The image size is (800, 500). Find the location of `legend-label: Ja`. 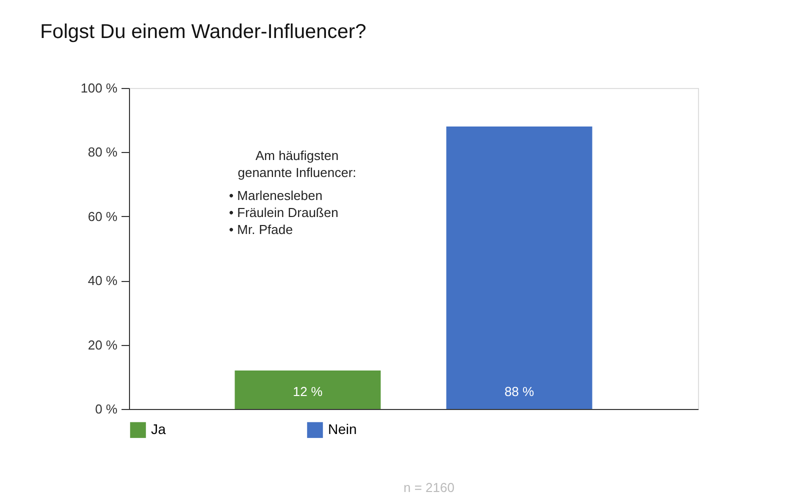

legend-label: Ja is located at coordinates (158, 429).